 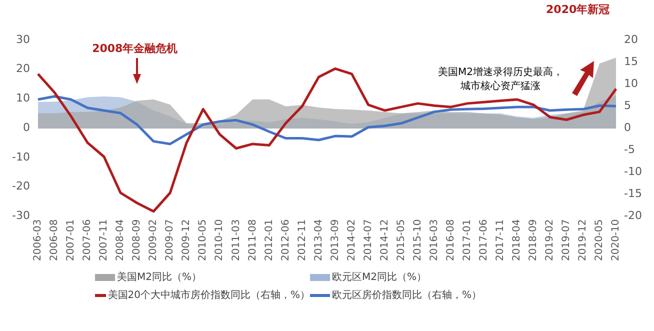 I want to click on x-tick-label: 2011-08, so click(x=252, y=240).